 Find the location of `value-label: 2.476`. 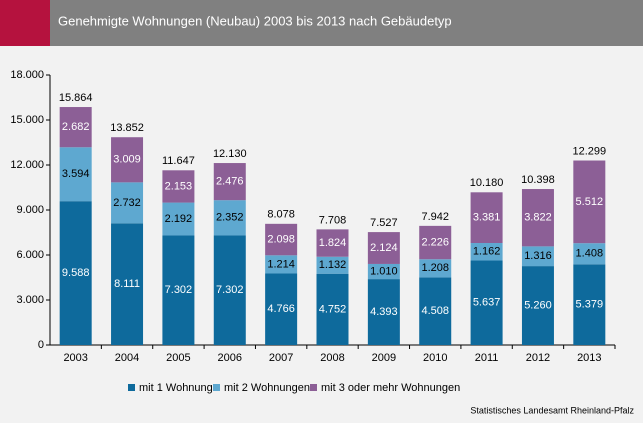

value-label: 2.476 is located at coordinates (230, 182).